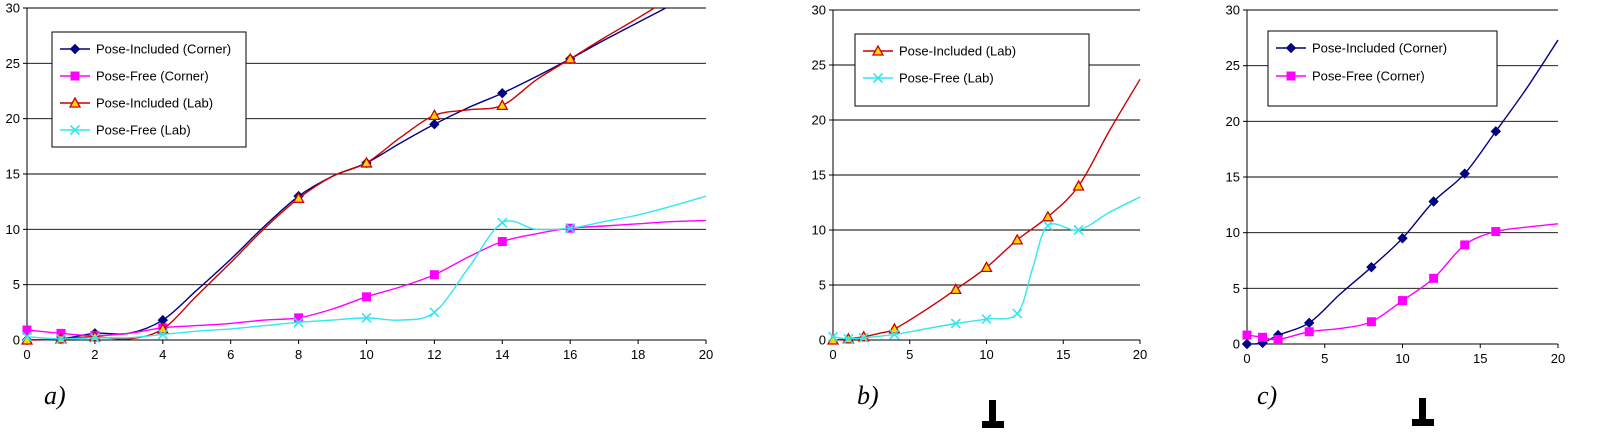 This screenshot has height=436, width=1608. What do you see at coordinates (55, 395) in the screenshot?
I see `panel-a-label: a)` at bounding box center [55, 395].